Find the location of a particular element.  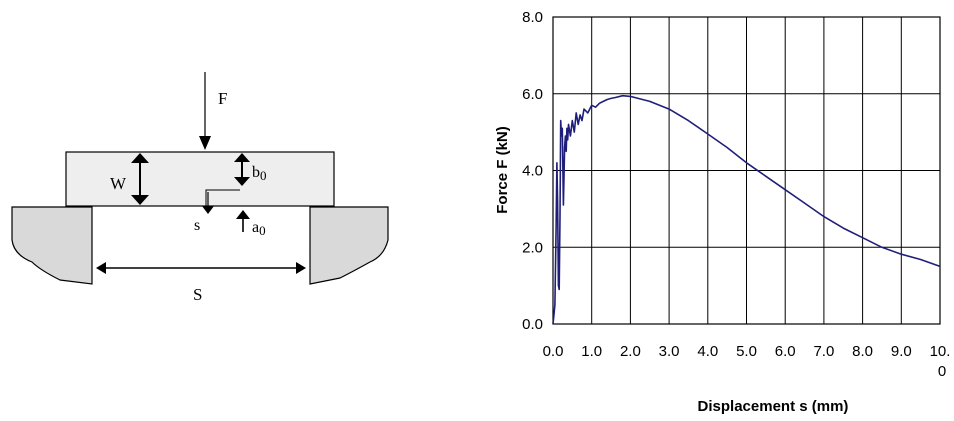

span-label: S is located at coordinates (197, 294).